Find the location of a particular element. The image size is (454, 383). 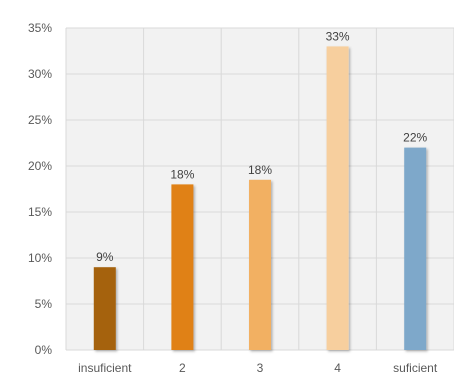

y-tick-label: 15% is located at coordinates (40, 212).